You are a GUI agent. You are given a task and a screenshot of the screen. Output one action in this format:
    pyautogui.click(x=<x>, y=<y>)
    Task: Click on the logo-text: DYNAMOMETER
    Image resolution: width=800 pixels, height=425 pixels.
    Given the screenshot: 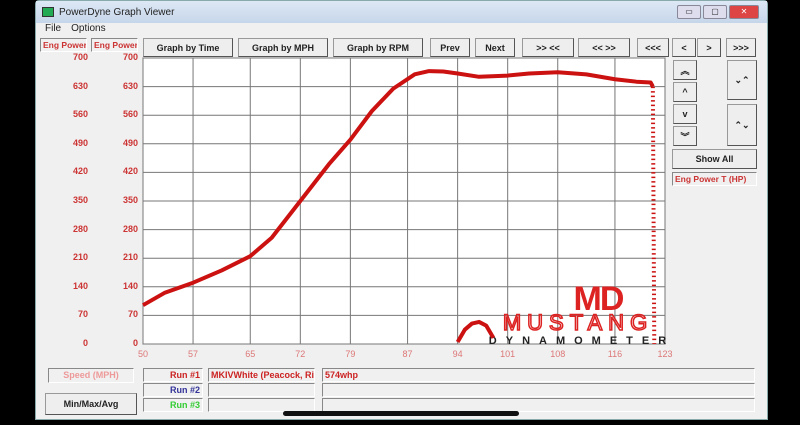 What is the action you would take?
    pyautogui.click(x=582, y=341)
    